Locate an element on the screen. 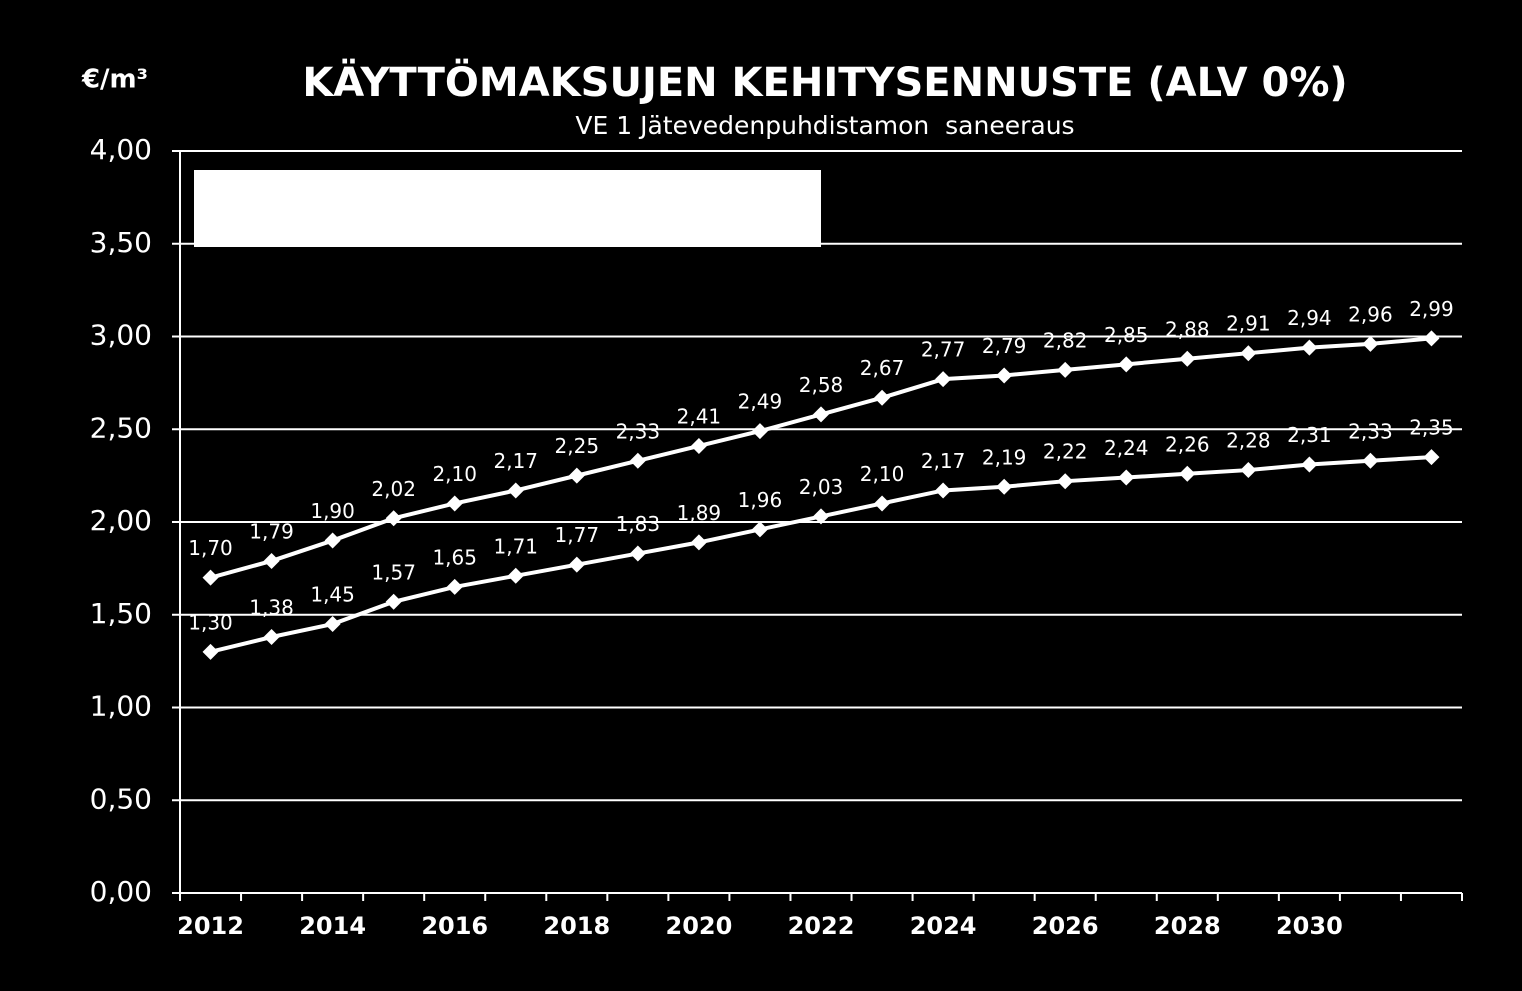  data-label: 1,71 is located at coordinates (515, 546).